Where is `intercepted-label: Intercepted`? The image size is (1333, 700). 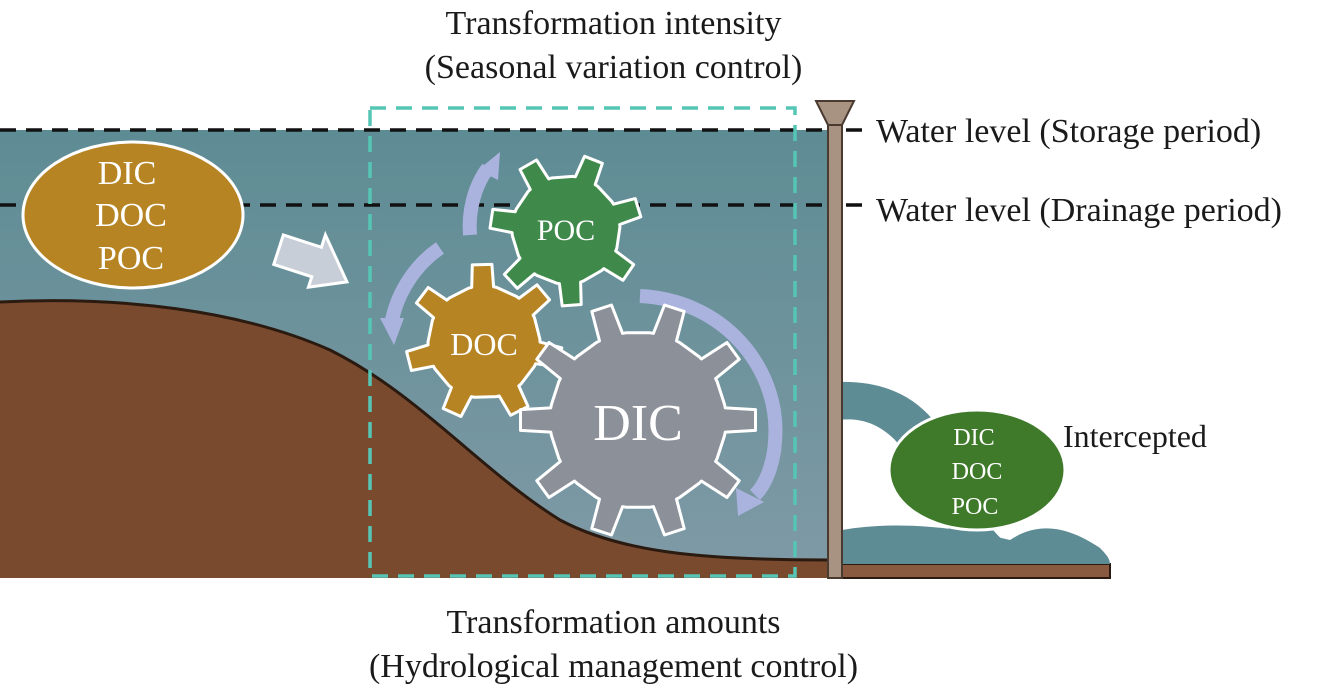 intercepted-label: Intercepted is located at coordinates (1135, 436).